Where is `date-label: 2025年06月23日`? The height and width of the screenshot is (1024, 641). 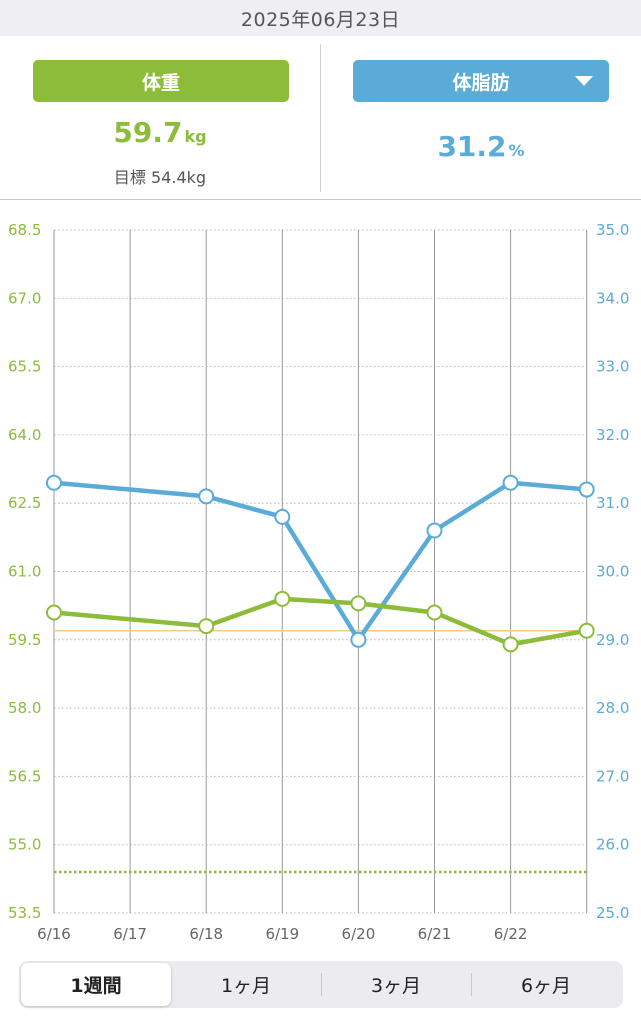 date-label: 2025年06月23日 is located at coordinates (320, 19).